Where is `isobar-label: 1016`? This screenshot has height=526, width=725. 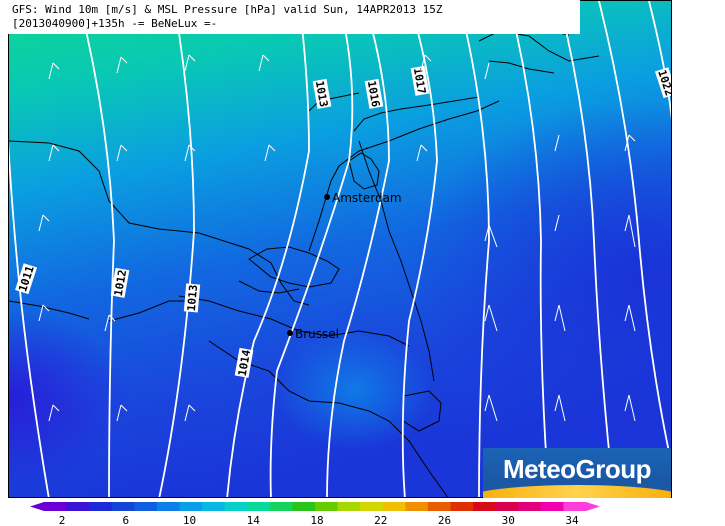
isobar-label: 1016 is located at coordinates (373, 94).